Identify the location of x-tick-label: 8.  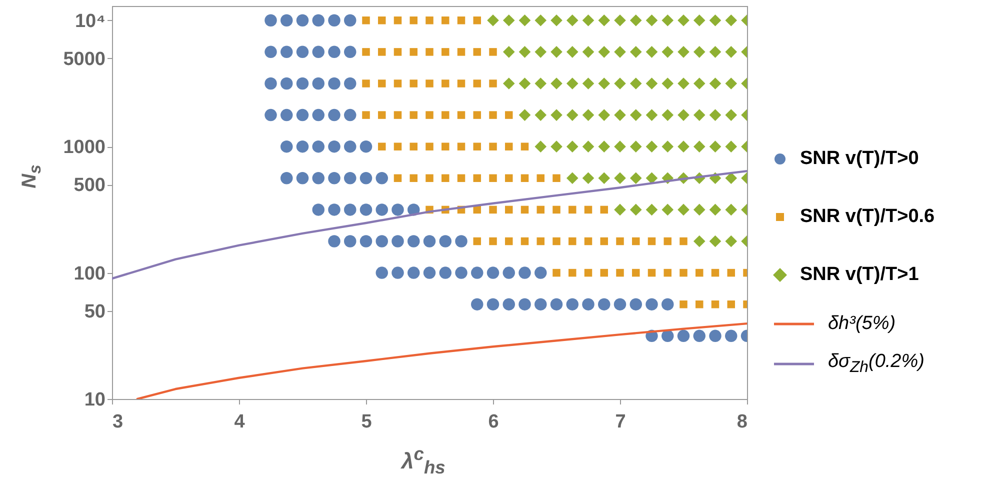
(742, 422).